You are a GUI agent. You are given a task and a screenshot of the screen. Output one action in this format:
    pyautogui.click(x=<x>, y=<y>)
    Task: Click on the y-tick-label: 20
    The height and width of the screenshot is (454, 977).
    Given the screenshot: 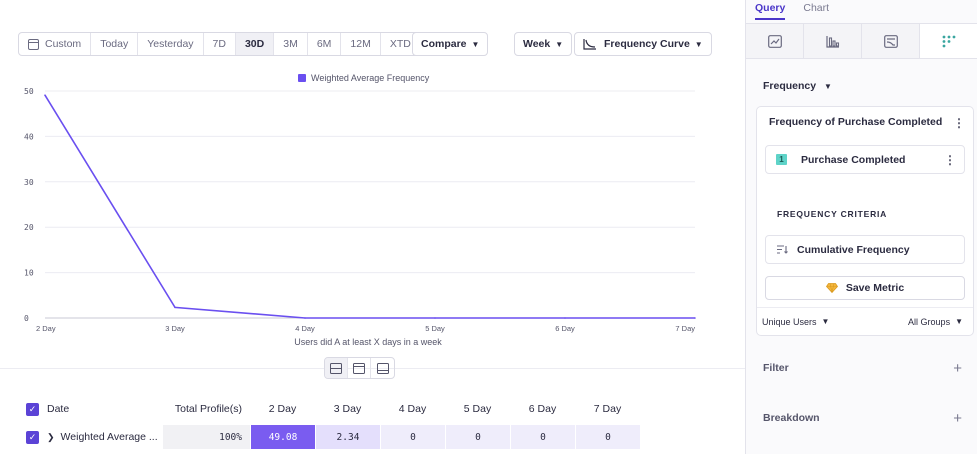 What is the action you would take?
    pyautogui.click(x=29, y=227)
    